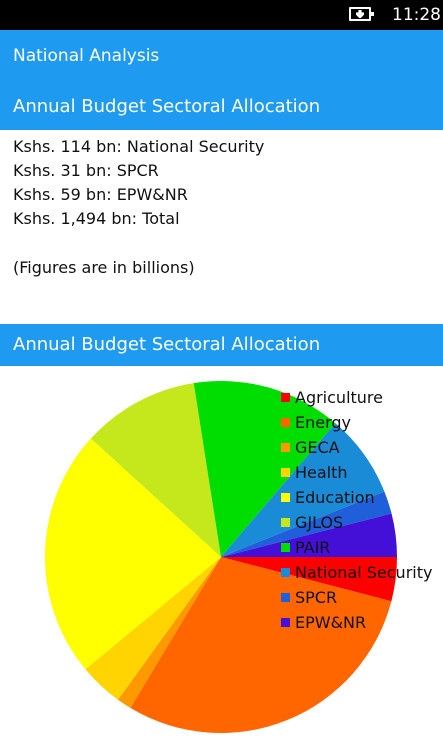  What do you see at coordinates (167, 344) in the screenshot?
I see `chart-title: Annual Budget Sectoral Allocation` at bounding box center [167, 344].